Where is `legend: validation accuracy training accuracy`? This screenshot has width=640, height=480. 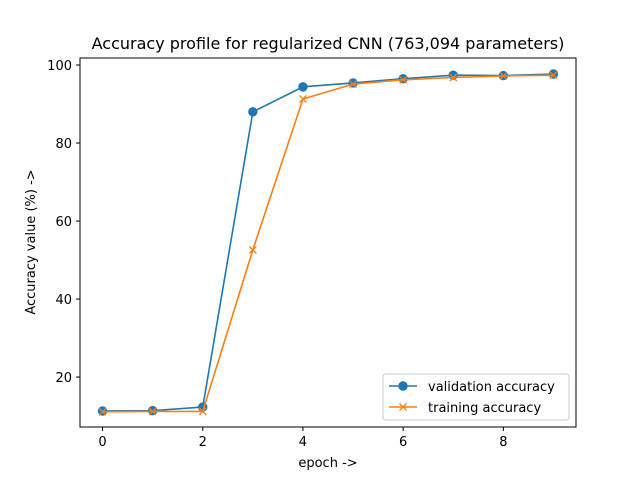
legend: validation accuracy training accuracy is located at coordinates (476, 397).